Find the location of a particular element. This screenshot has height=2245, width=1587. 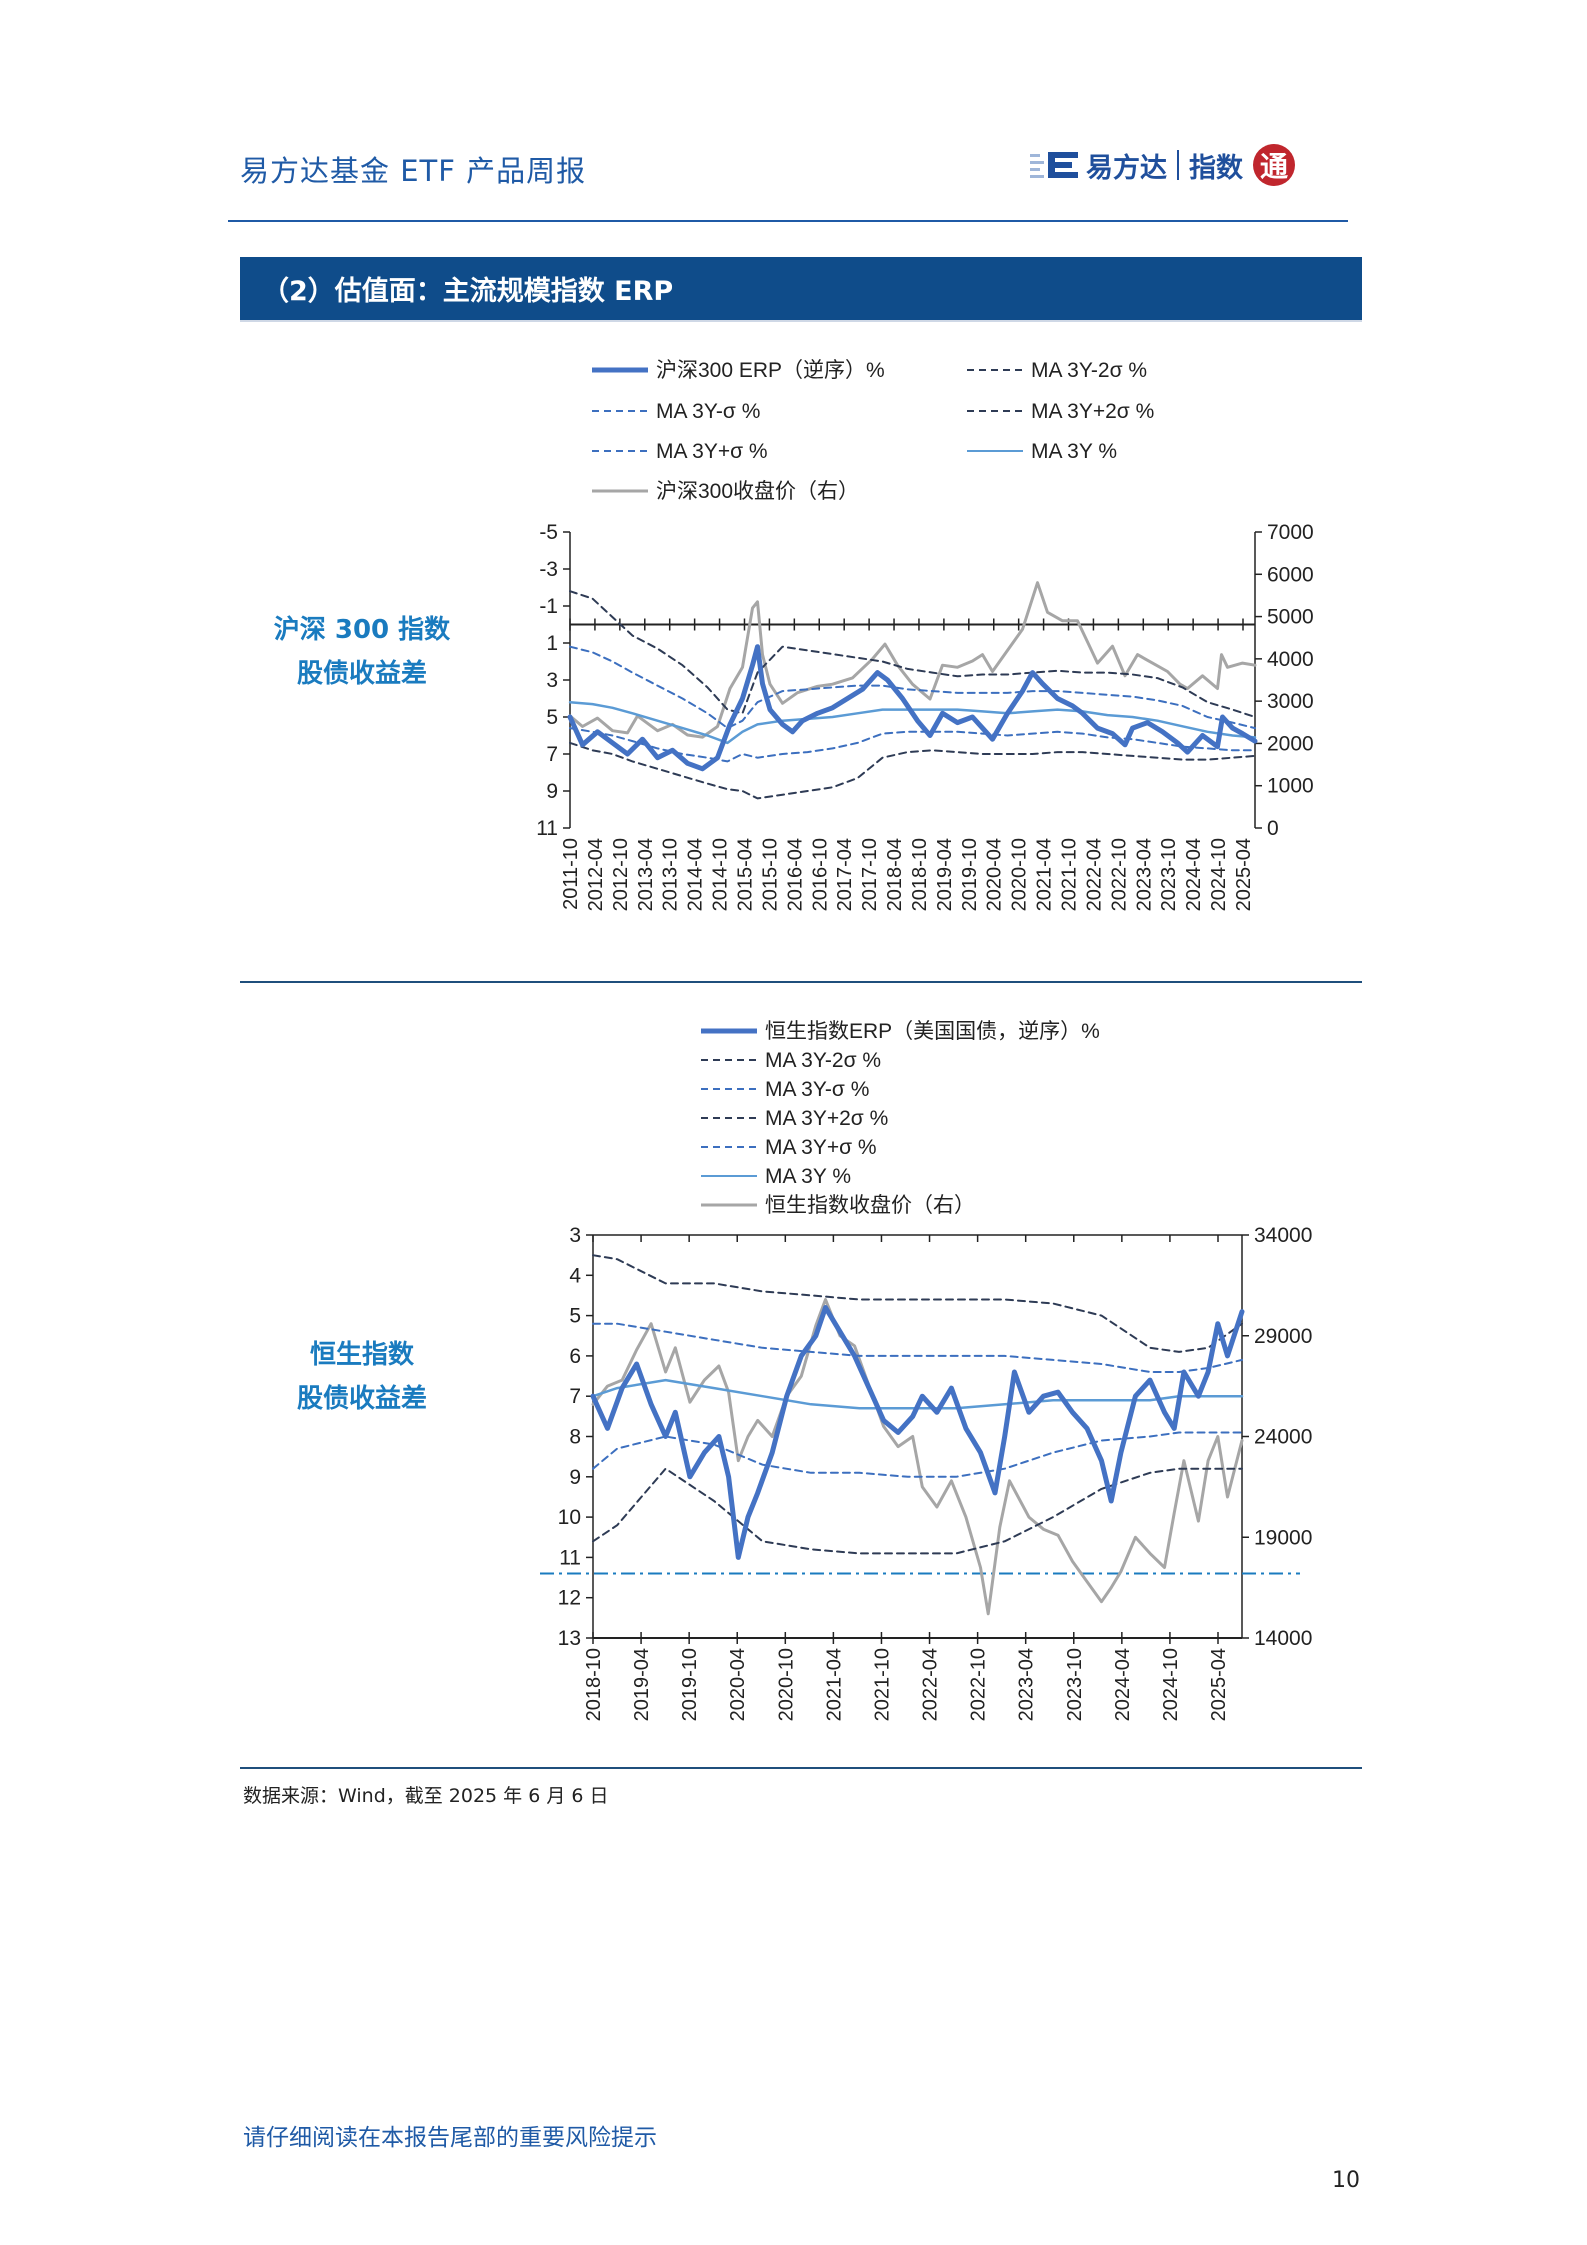

source-divider is located at coordinates (801, 1768).